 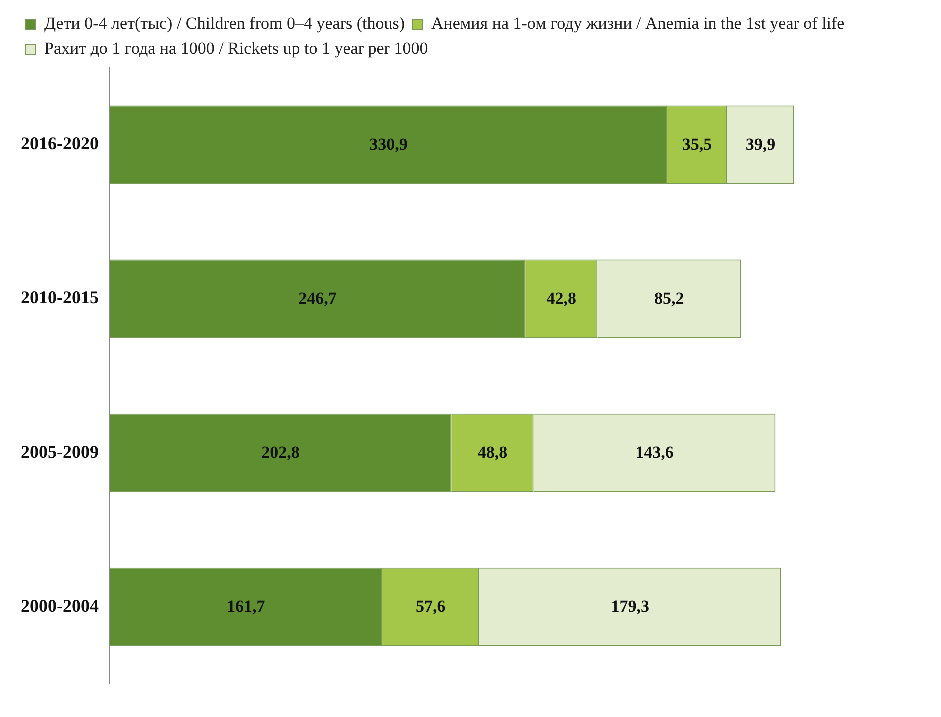 What do you see at coordinates (697, 145) in the screenshot?
I see `data-label: 35,5` at bounding box center [697, 145].